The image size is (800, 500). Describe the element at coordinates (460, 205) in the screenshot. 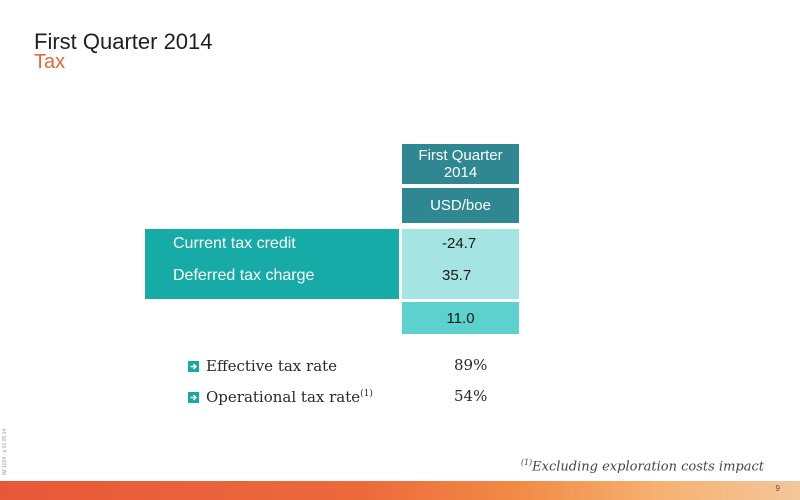

I see `unit-header: USD/boe` at that location.